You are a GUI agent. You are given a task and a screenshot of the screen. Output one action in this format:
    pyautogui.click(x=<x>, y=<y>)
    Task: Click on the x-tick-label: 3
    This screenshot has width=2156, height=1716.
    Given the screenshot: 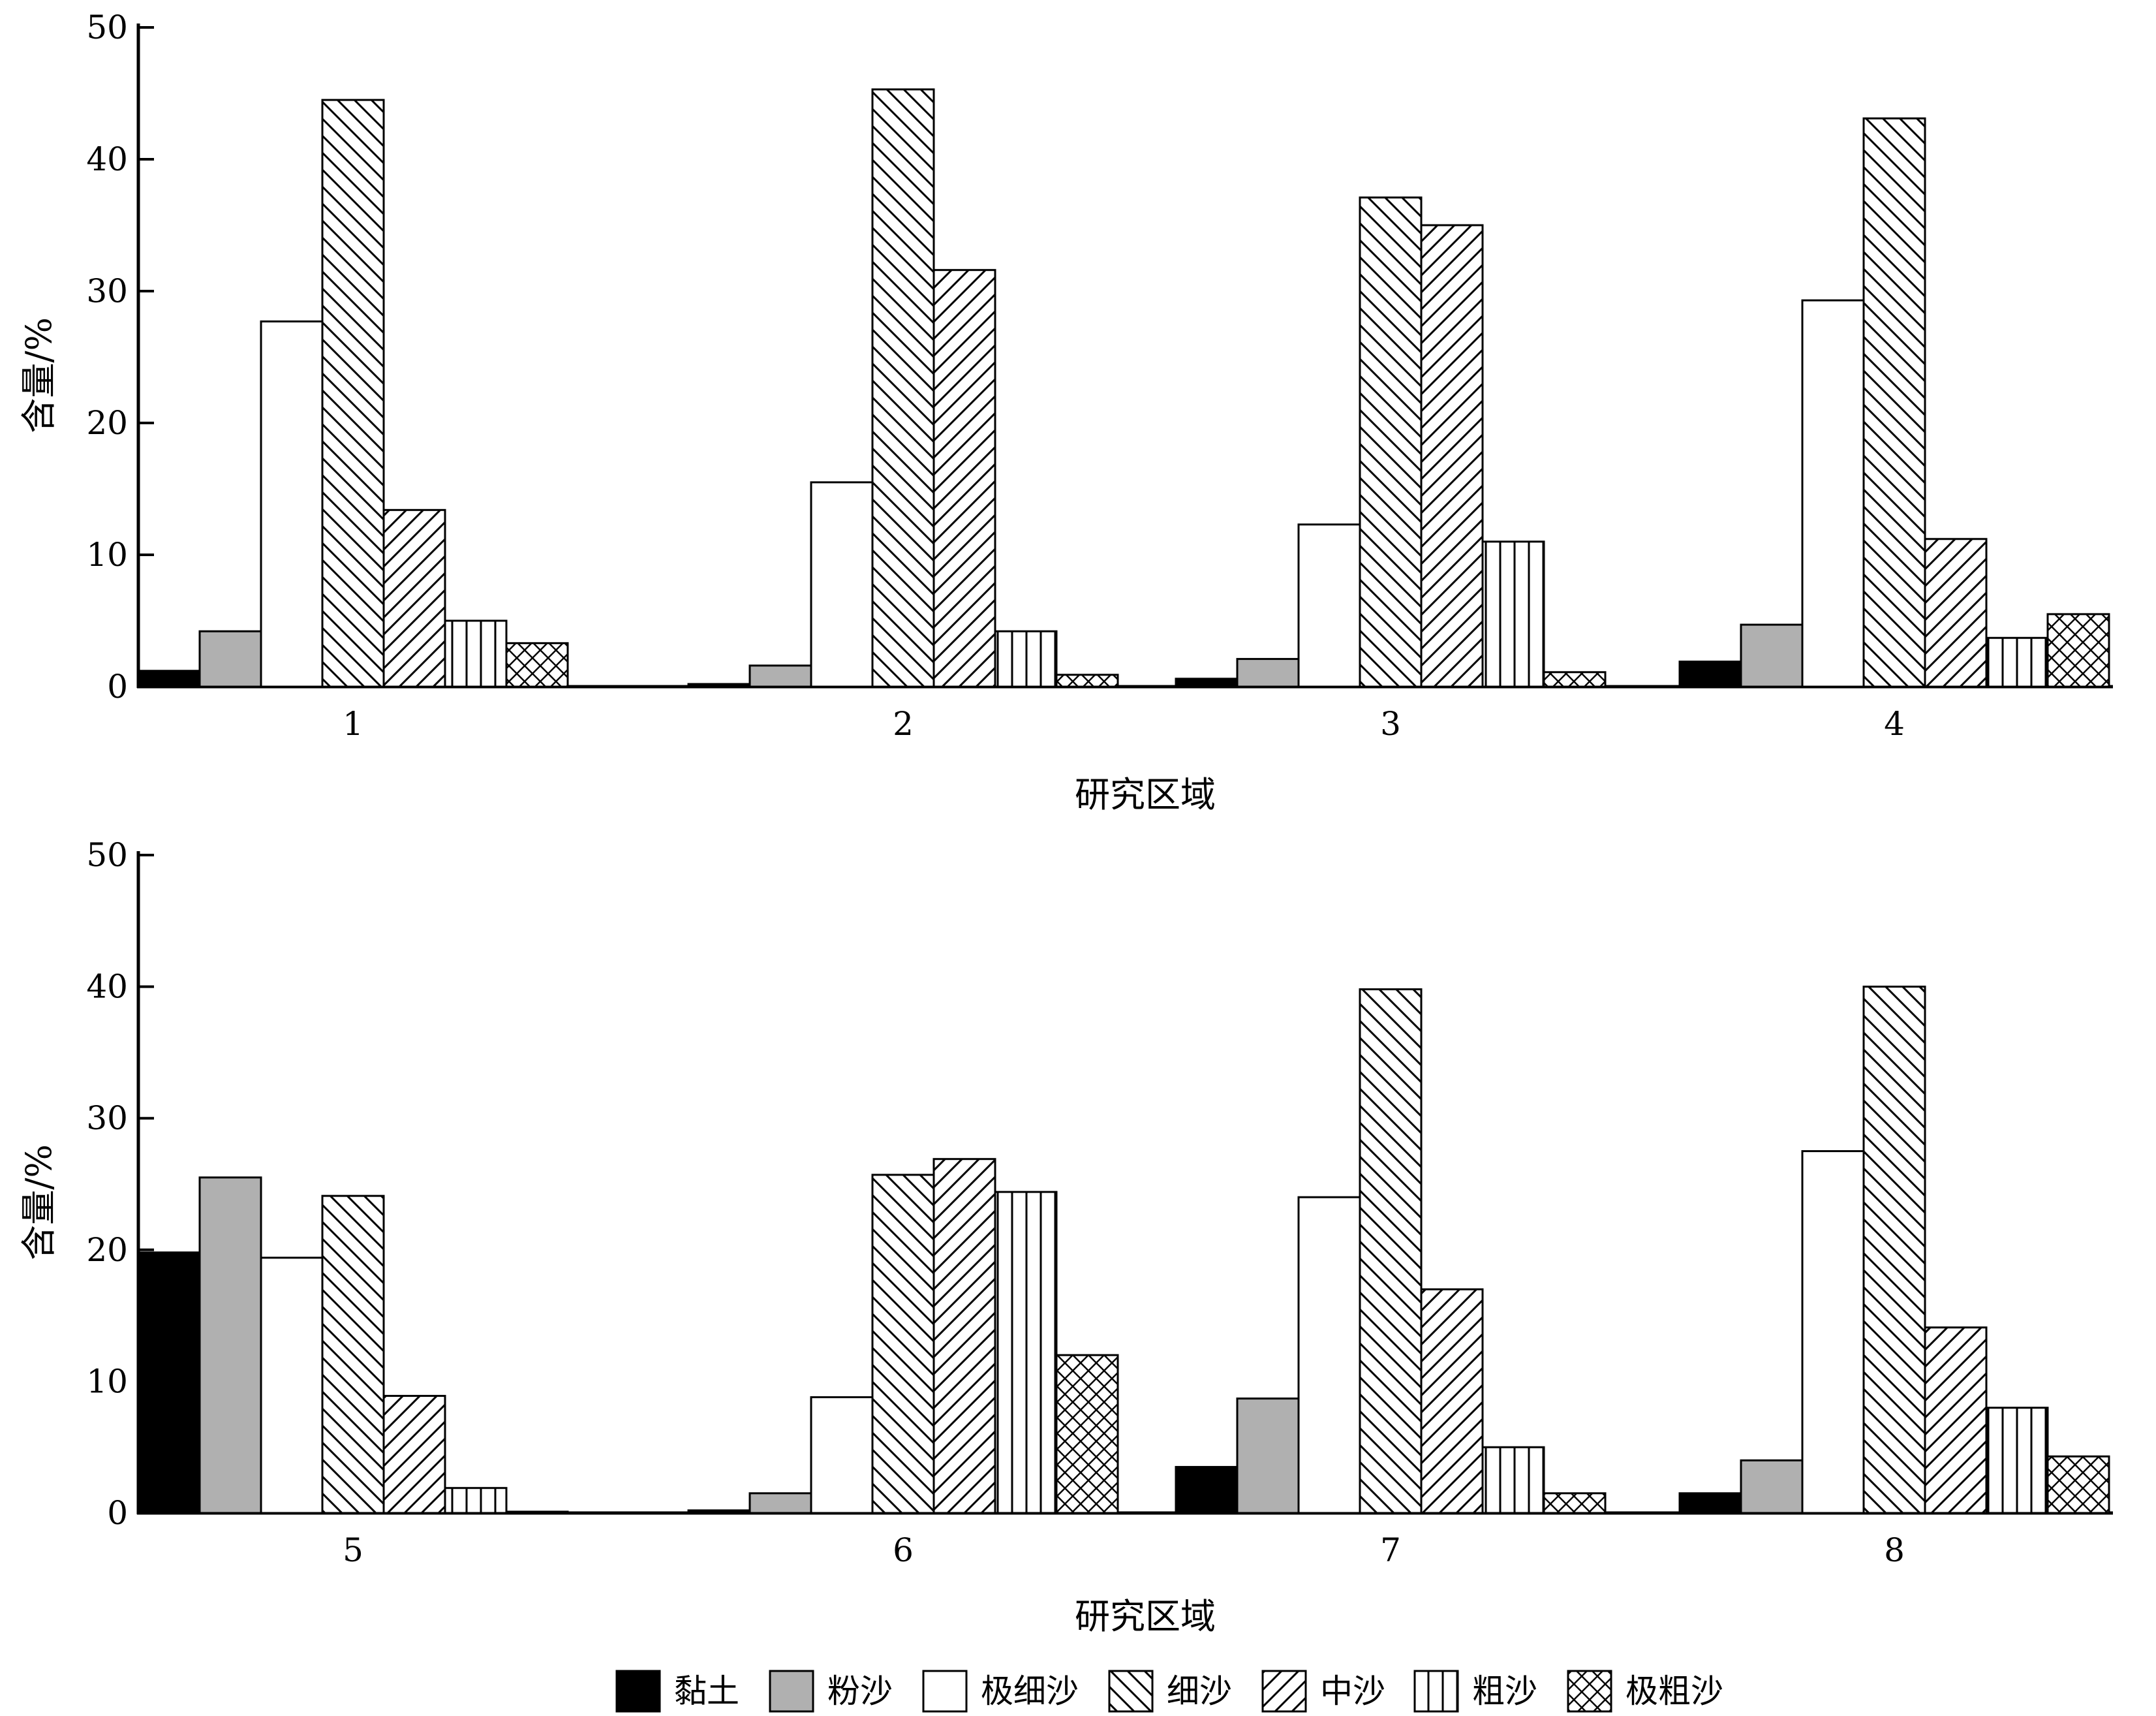 What is the action you would take?
    pyautogui.click(x=1390, y=724)
    